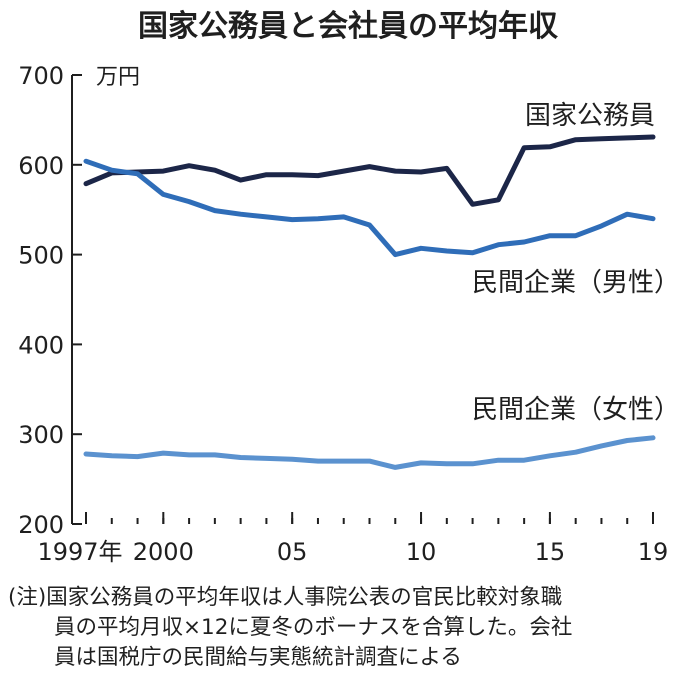  What do you see at coordinates (285, 597) in the screenshot?
I see `footnote-line: (注)国家公務員の平均年収は人事院公表の官民比較対象職` at bounding box center [285, 597].